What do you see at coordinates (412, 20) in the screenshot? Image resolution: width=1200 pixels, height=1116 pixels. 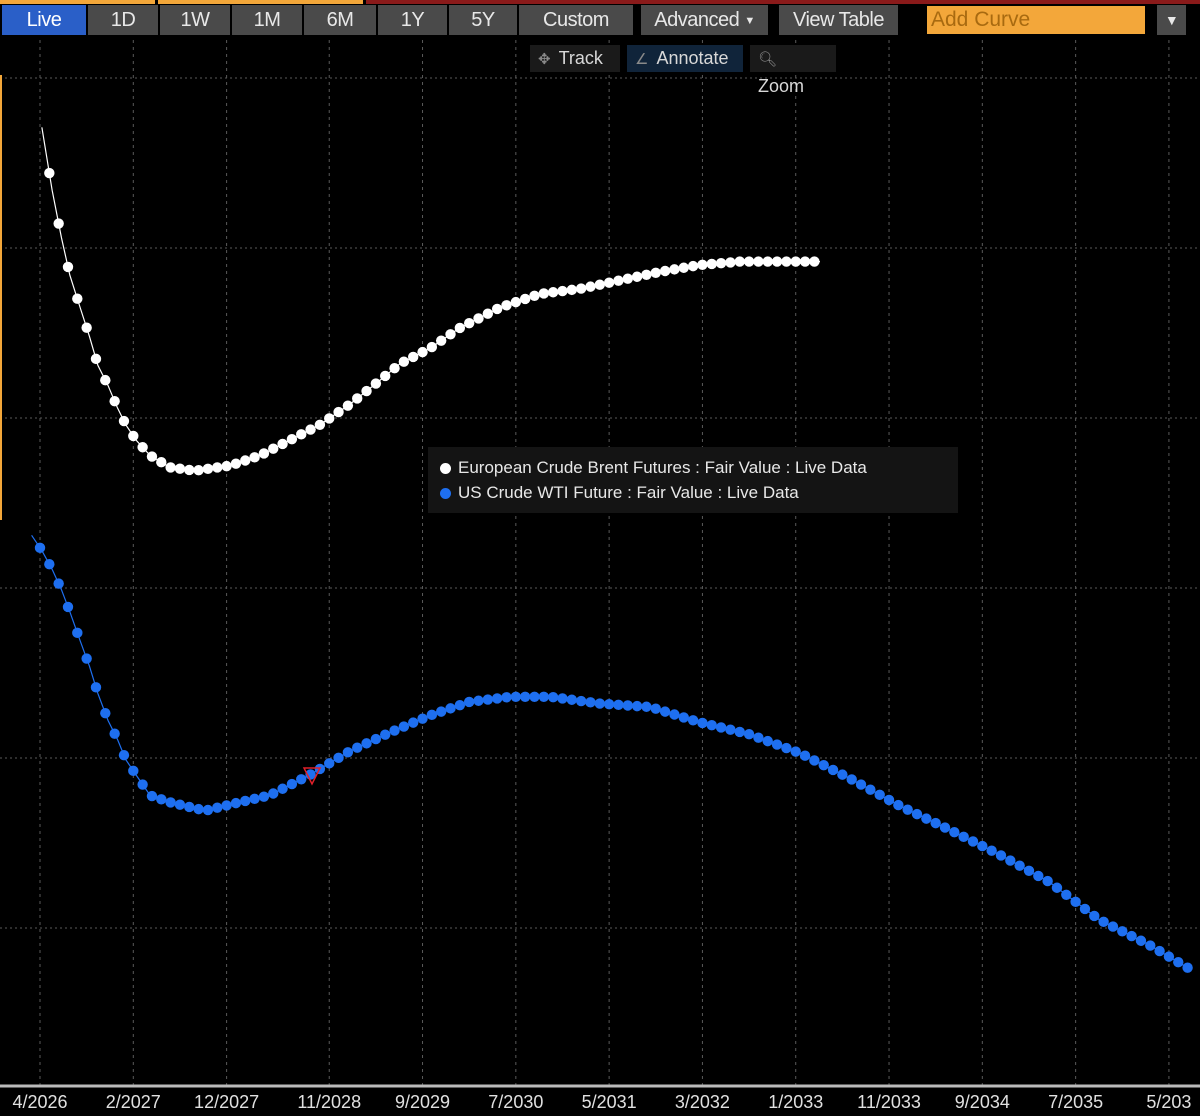 I see `range-button-1y: 1Y` at bounding box center [412, 20].